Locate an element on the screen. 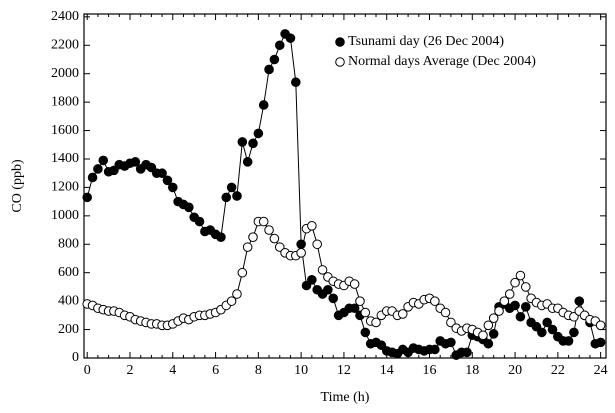 This screenshot has width=615, height=413. y-tick-label: 200 is located at coordinates (68, 329).